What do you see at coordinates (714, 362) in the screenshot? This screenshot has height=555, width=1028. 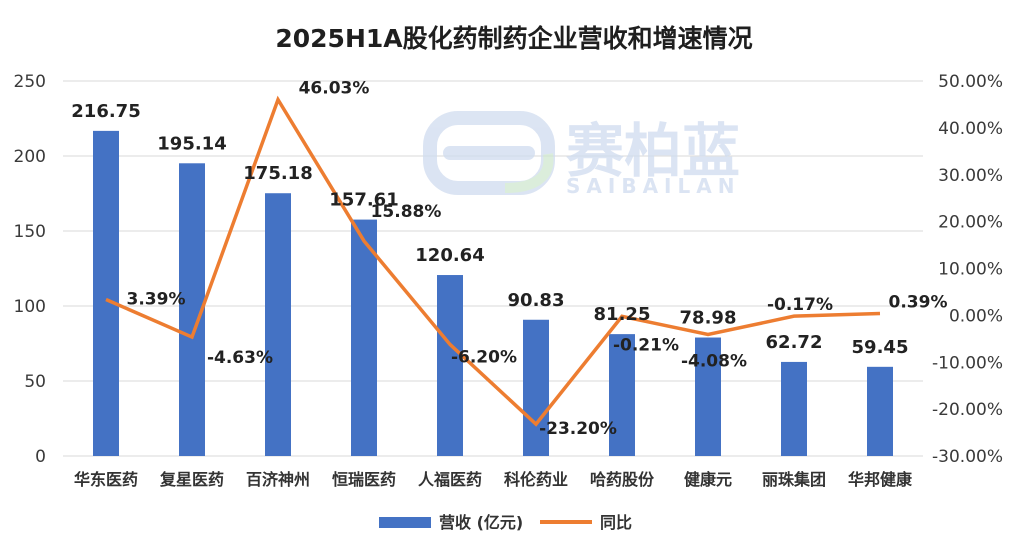 I see `line-value-label: -4.08%` at bounding box center [714, 362].